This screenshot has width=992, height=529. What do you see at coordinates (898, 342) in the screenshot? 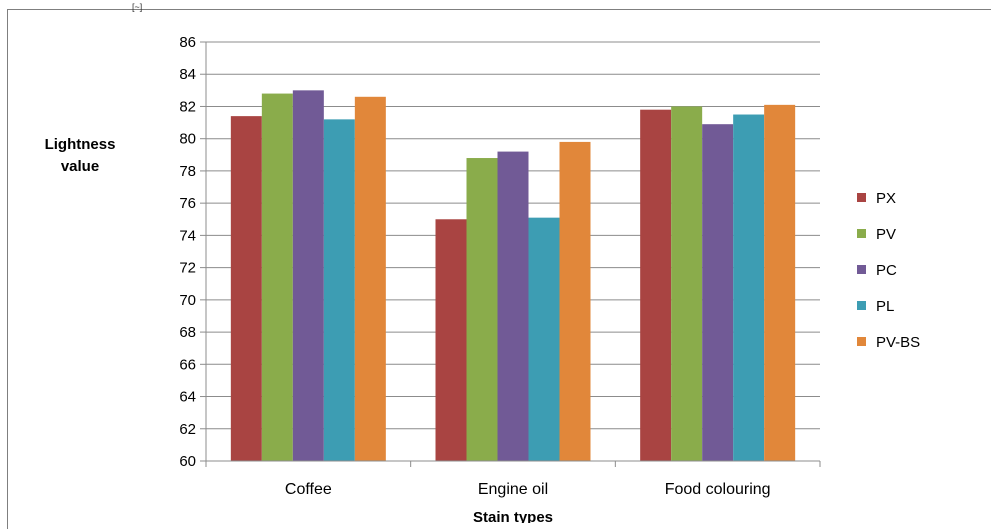
I see `legend-label-pv-bs: PV-BS` at bounding box center [898, 342].